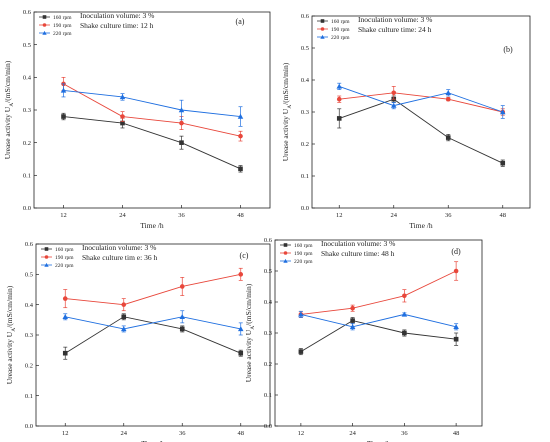  What do you see at coordinates (29, 426) in the screenshot?
I see `y-tick-label: 0.0` at bounding box center [29, 426].